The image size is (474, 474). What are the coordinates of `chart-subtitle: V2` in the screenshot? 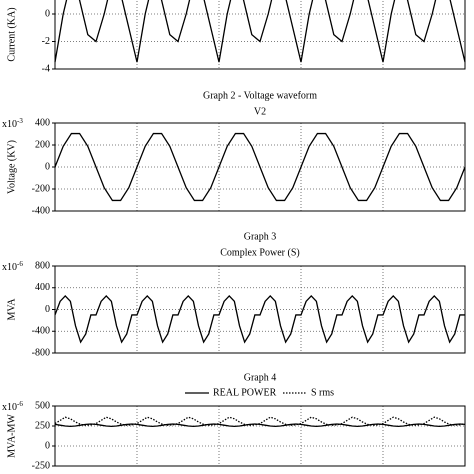 It's located at (260, 111).